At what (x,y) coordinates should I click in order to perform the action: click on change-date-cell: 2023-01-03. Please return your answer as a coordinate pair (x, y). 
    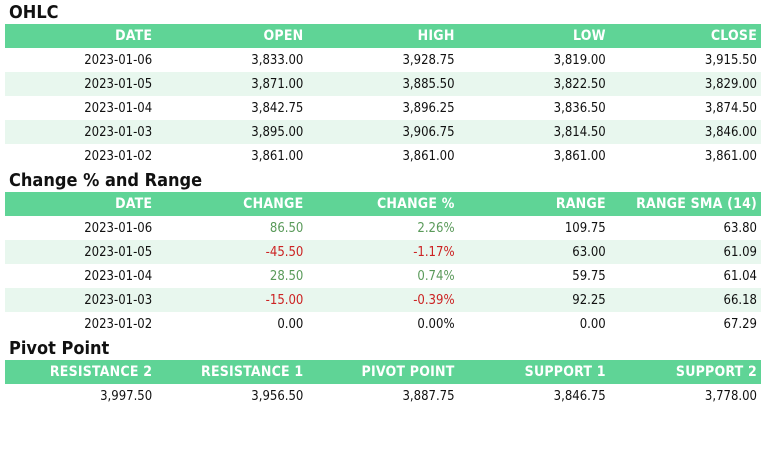
    Looking at the image, I should click on (81, 300).